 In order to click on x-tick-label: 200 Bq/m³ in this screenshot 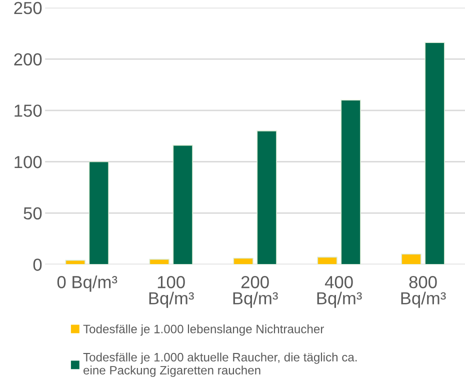, I will do `click(255, 292)`.